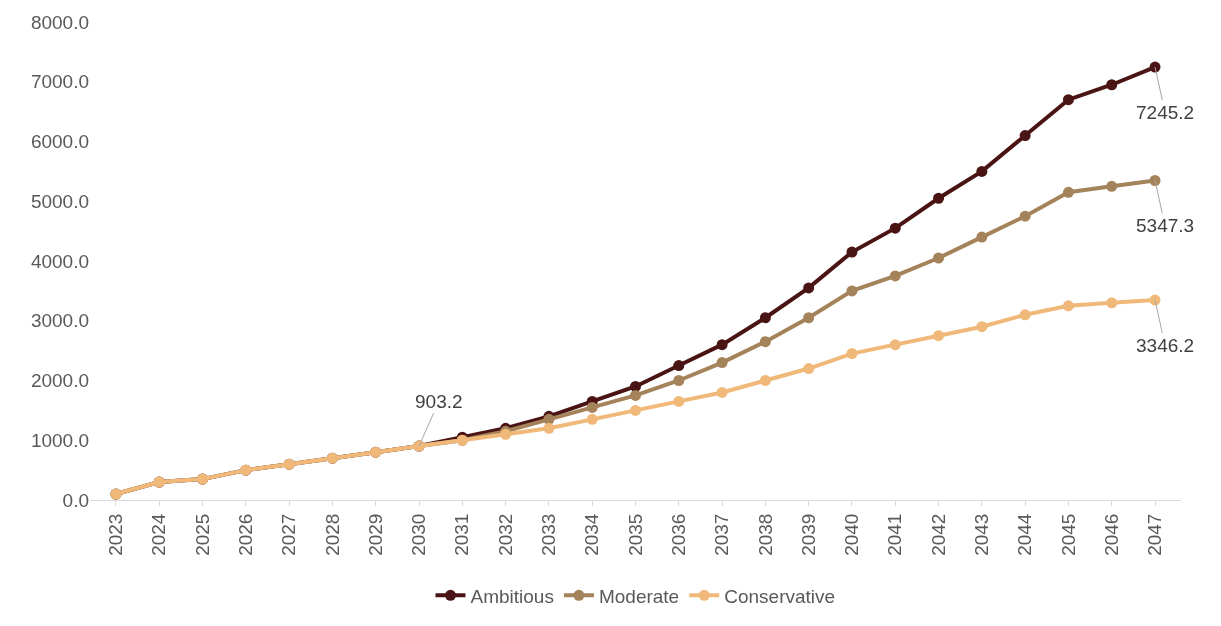  What do you see at coordinates (246, 534) in the screenshot?
I see `x-tick-label: 2026` at bounding box center [246, 534].